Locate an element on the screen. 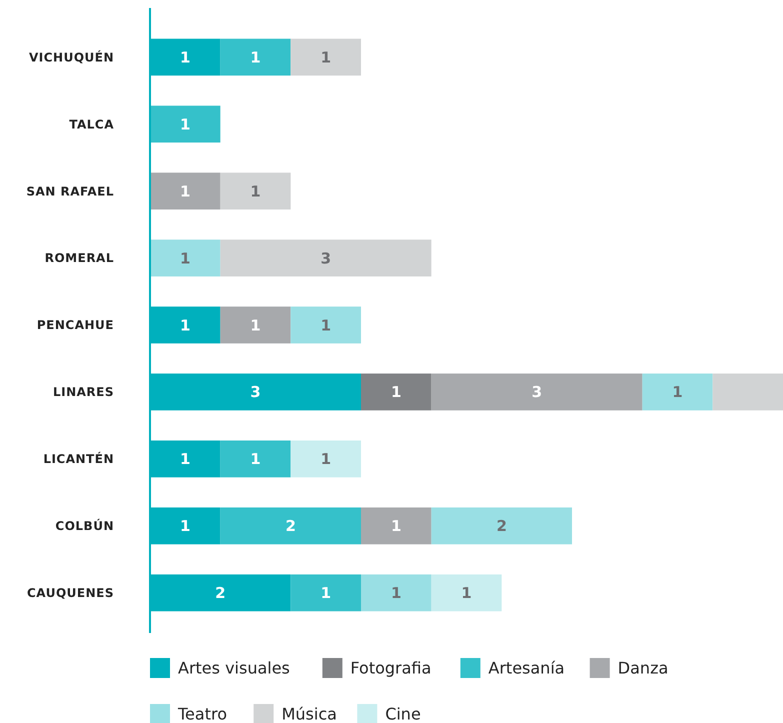 The width and height of the screenshot is (783, 723). y-tick-label: TALCA is located at coordinates (91, 124).